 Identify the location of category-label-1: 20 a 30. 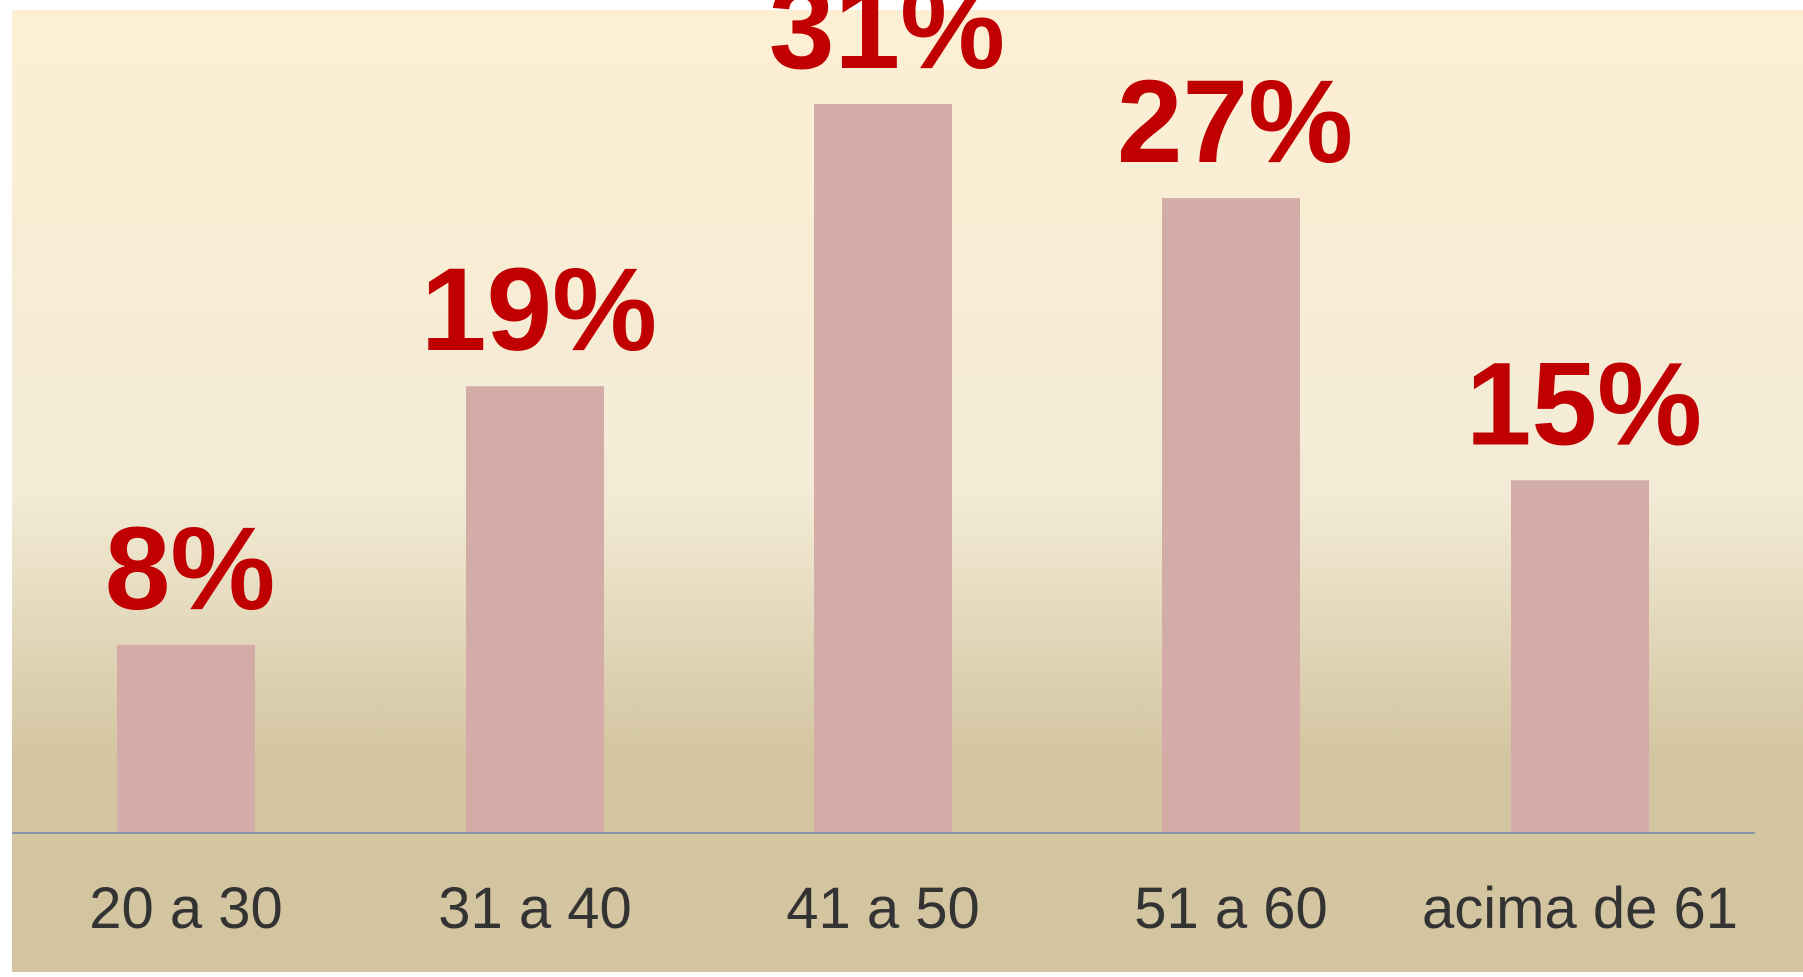
(186, 908).